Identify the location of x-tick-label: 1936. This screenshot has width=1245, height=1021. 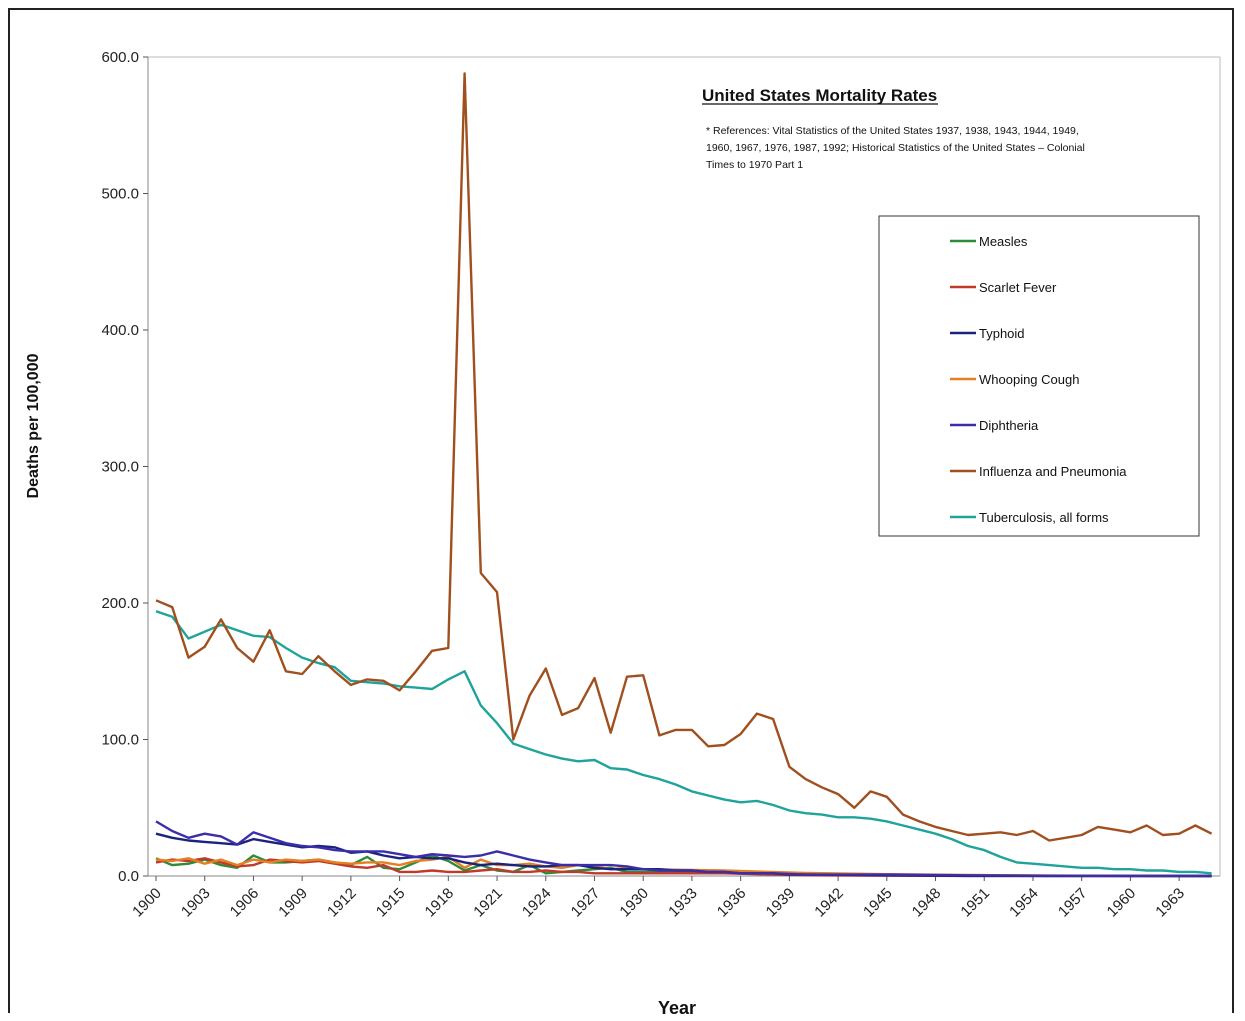
(732, 903).